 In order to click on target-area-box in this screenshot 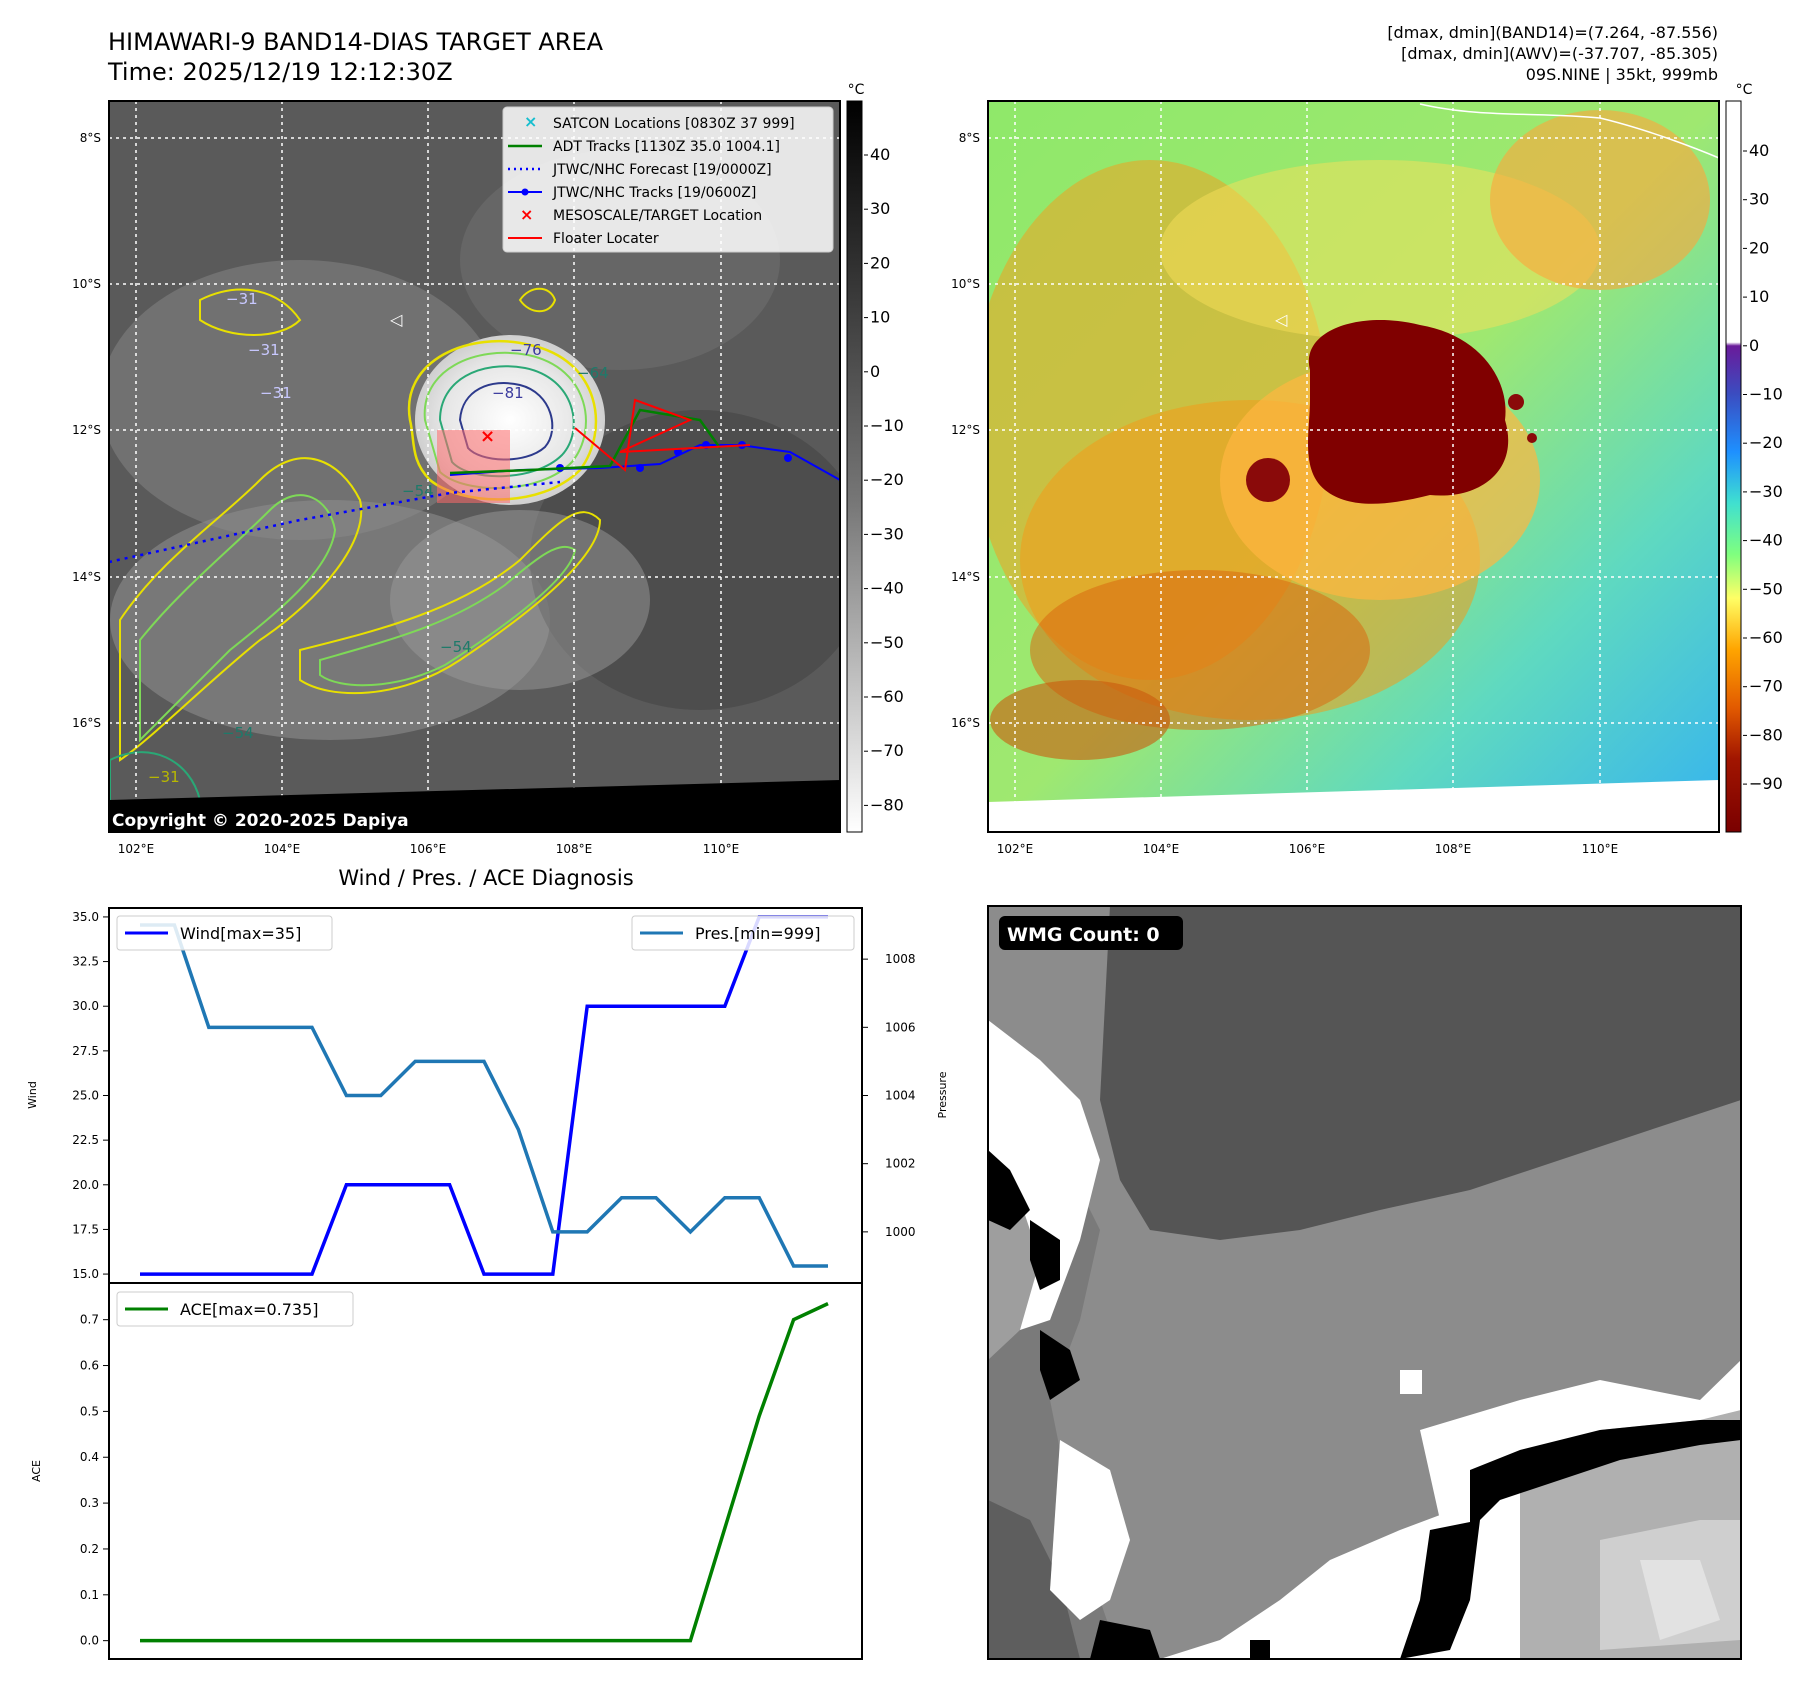, I will do `click(473, 466)`.